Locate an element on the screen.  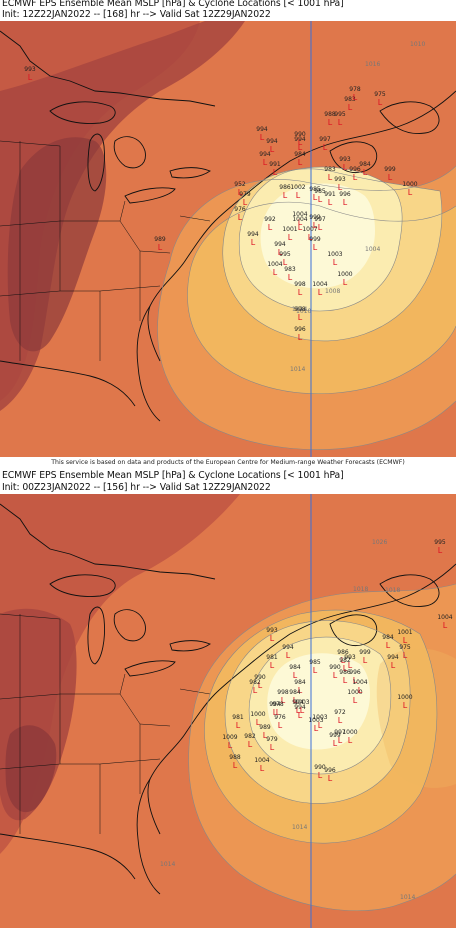
isobar-label: 1004 is located at coordinates (372, 249).